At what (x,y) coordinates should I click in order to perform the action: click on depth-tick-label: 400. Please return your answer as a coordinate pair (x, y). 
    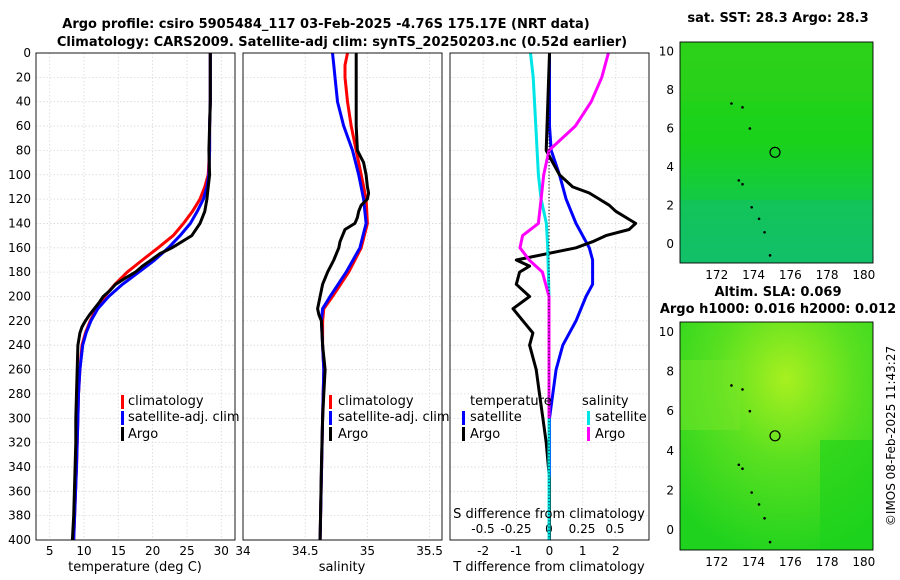
    Looking at the image, I should click on (19, 540).